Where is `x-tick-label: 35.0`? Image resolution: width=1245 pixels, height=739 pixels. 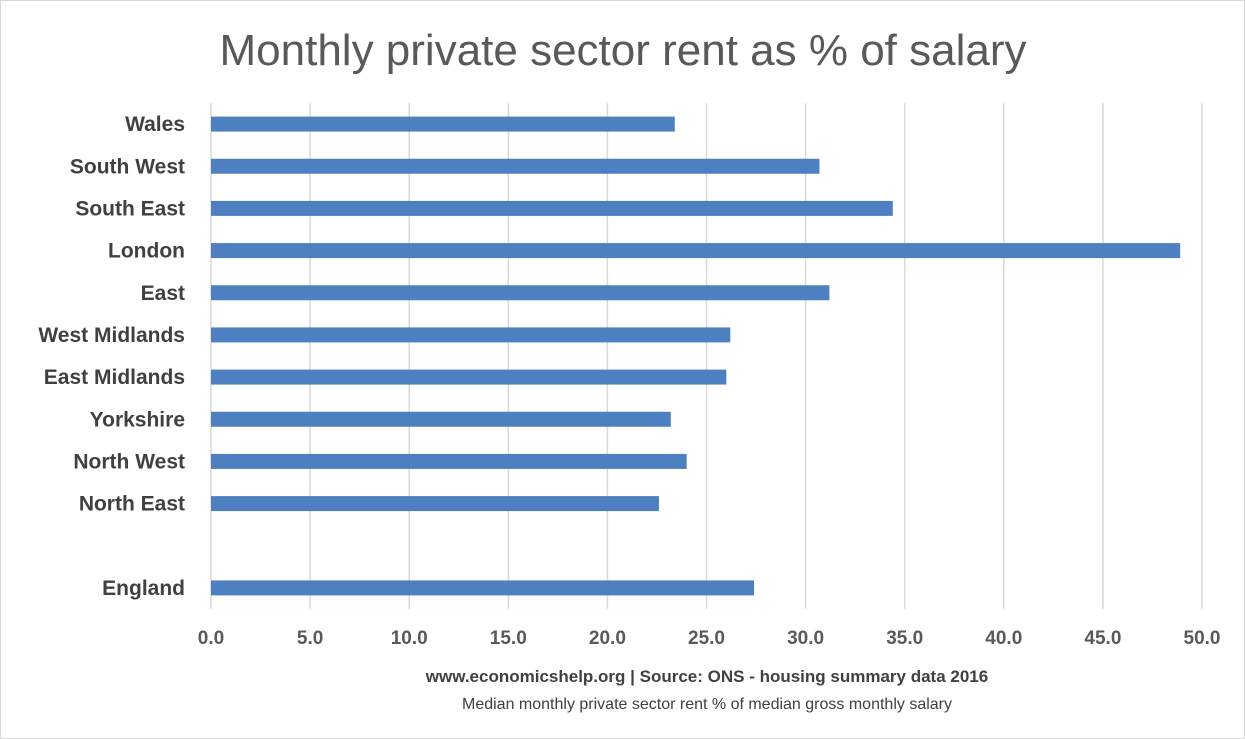
x-tick-label: 35.0 is located at coordinates (904, 638).